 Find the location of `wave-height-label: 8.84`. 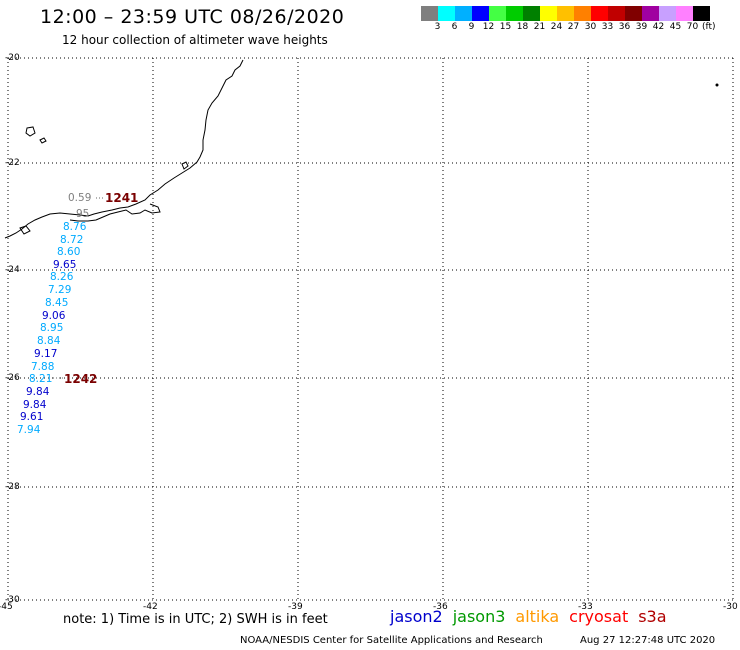

wave-height-label: 8.84 is located at coordinates (49, 341).